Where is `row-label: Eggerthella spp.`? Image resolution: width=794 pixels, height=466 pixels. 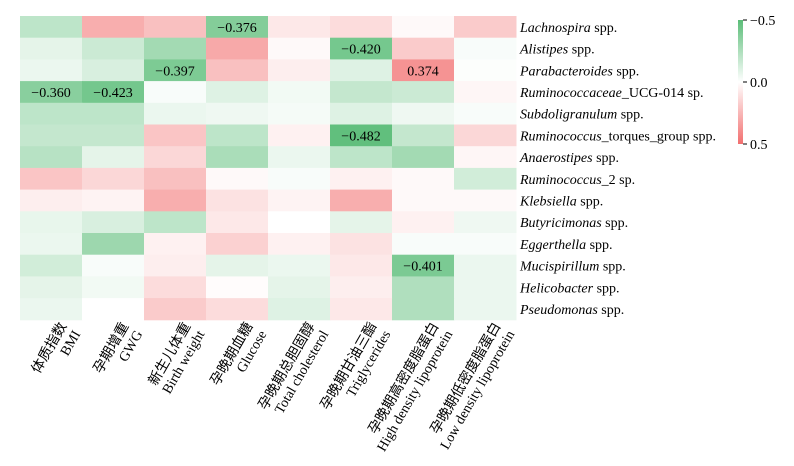
row-label: Eggerthella spp. is located at coordinates (566, 245).